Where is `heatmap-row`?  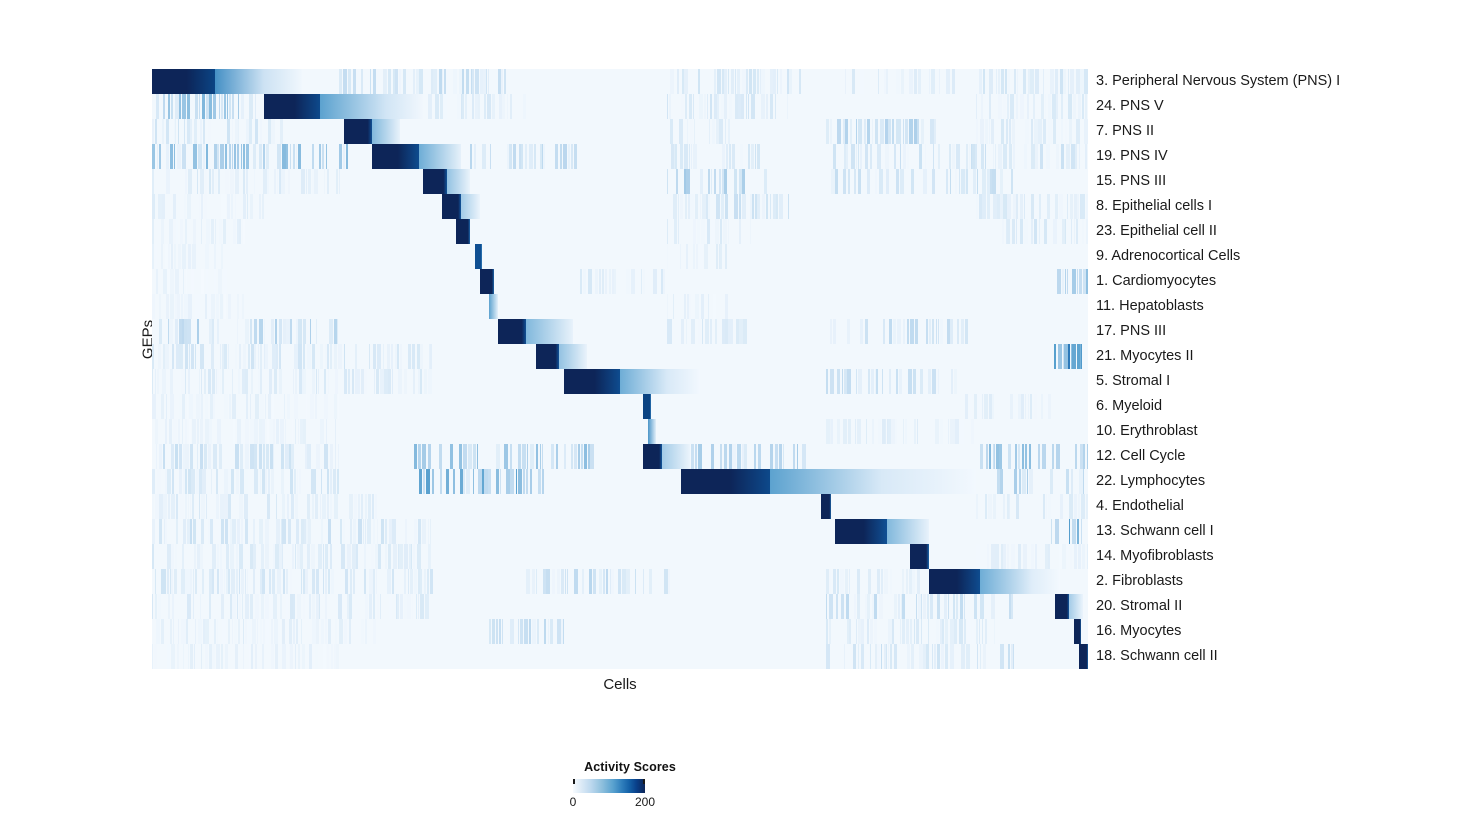 heatmap-row is located at coordinates (620, 631).